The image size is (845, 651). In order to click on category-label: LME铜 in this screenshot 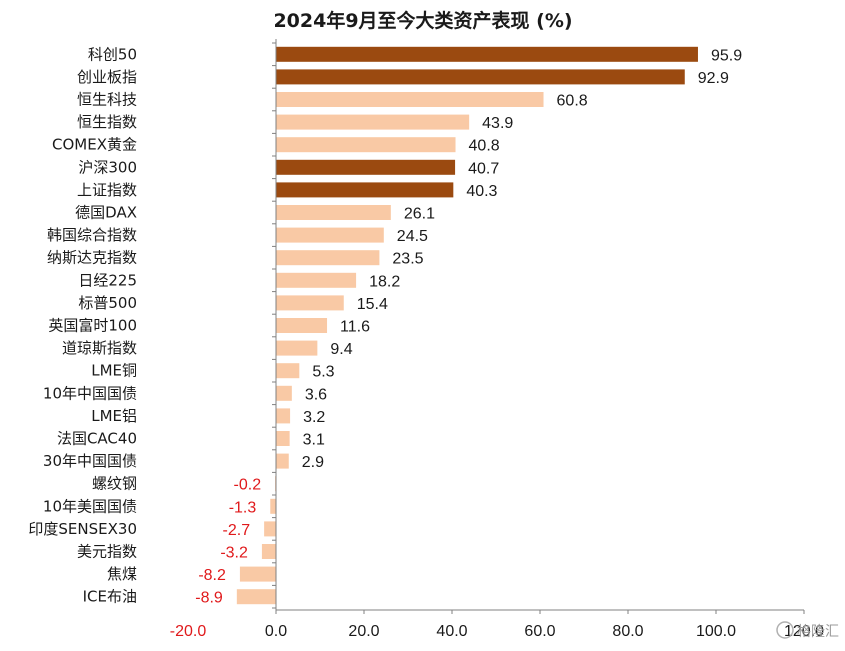, I will do `click(114, 371)`.